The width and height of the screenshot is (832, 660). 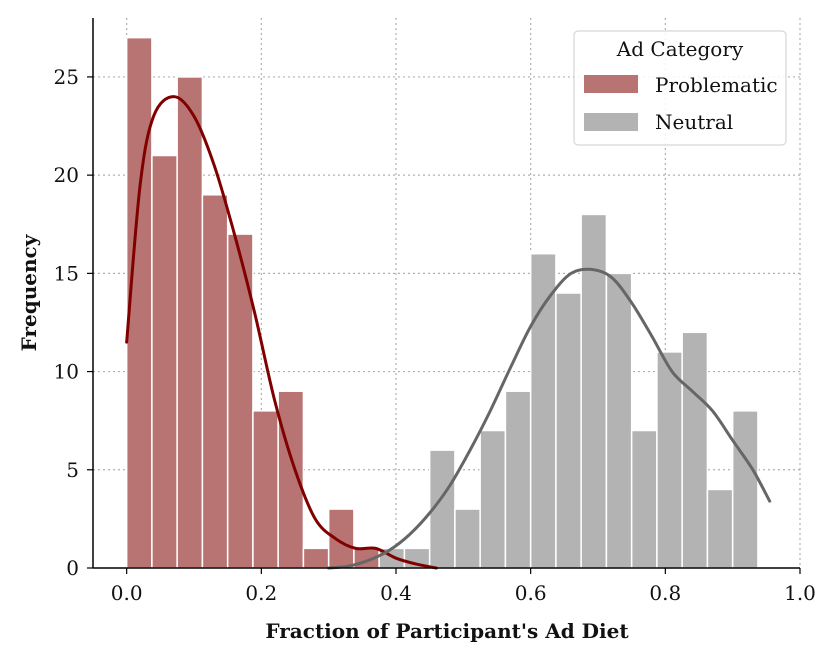 What do you see at coordinates (72, 470) in the screenshot?
I see `y-tick-label: 5` at bounding box center [72, 470].